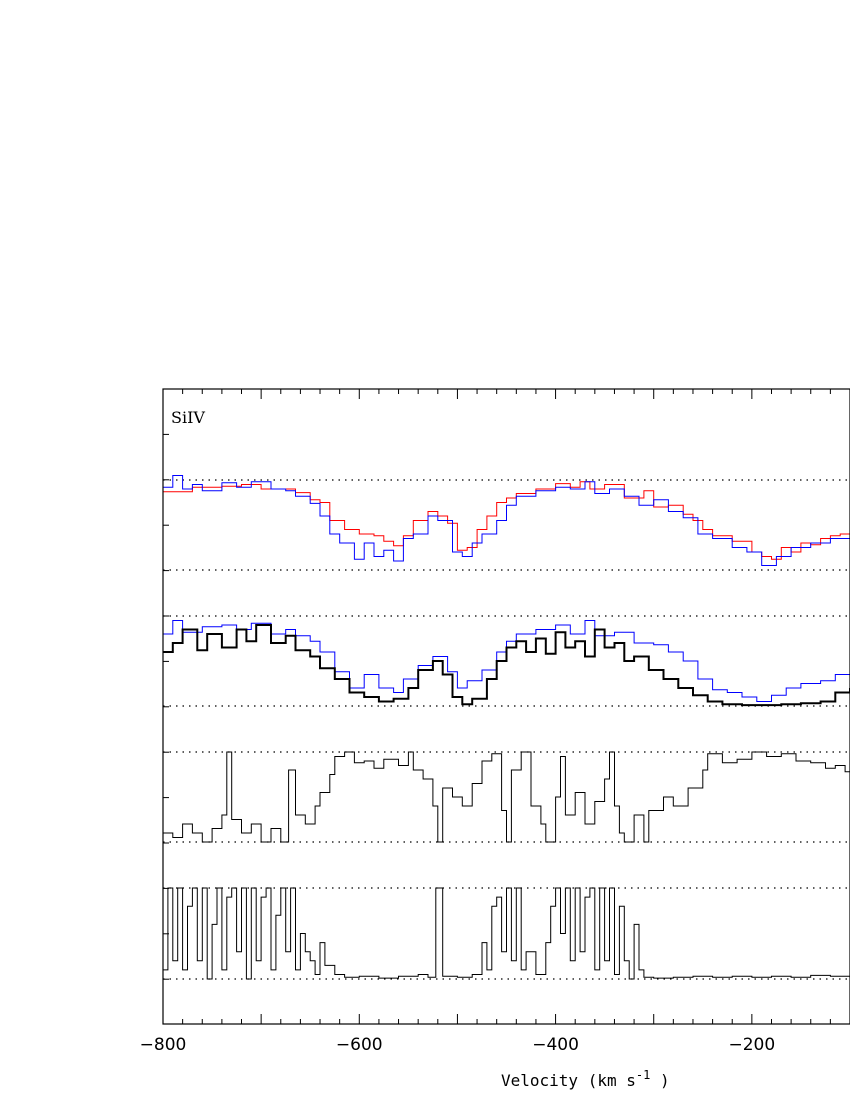  Describe the element at coordinates (163, 1045) in the screenshot. I see `x-tick-label: −800` at that location.